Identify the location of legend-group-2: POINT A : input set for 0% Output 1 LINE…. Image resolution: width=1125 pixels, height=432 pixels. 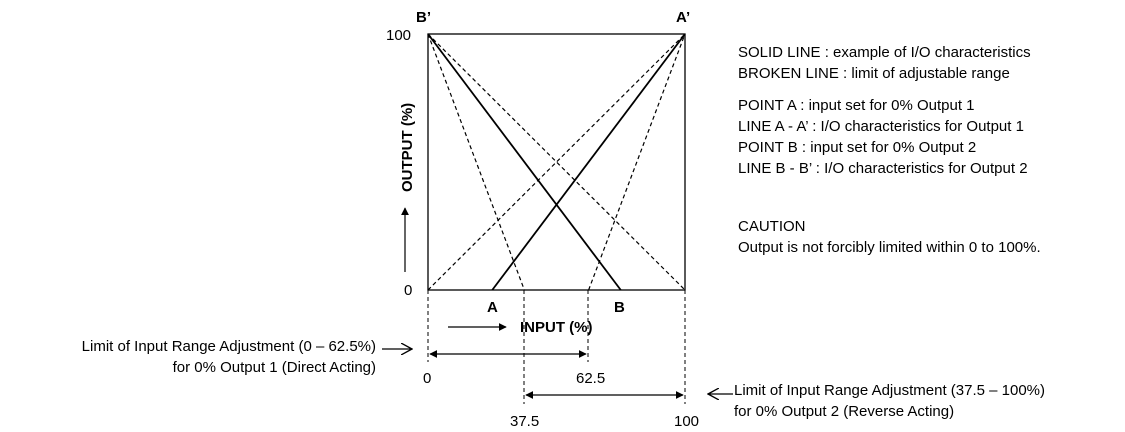
(883, 137).